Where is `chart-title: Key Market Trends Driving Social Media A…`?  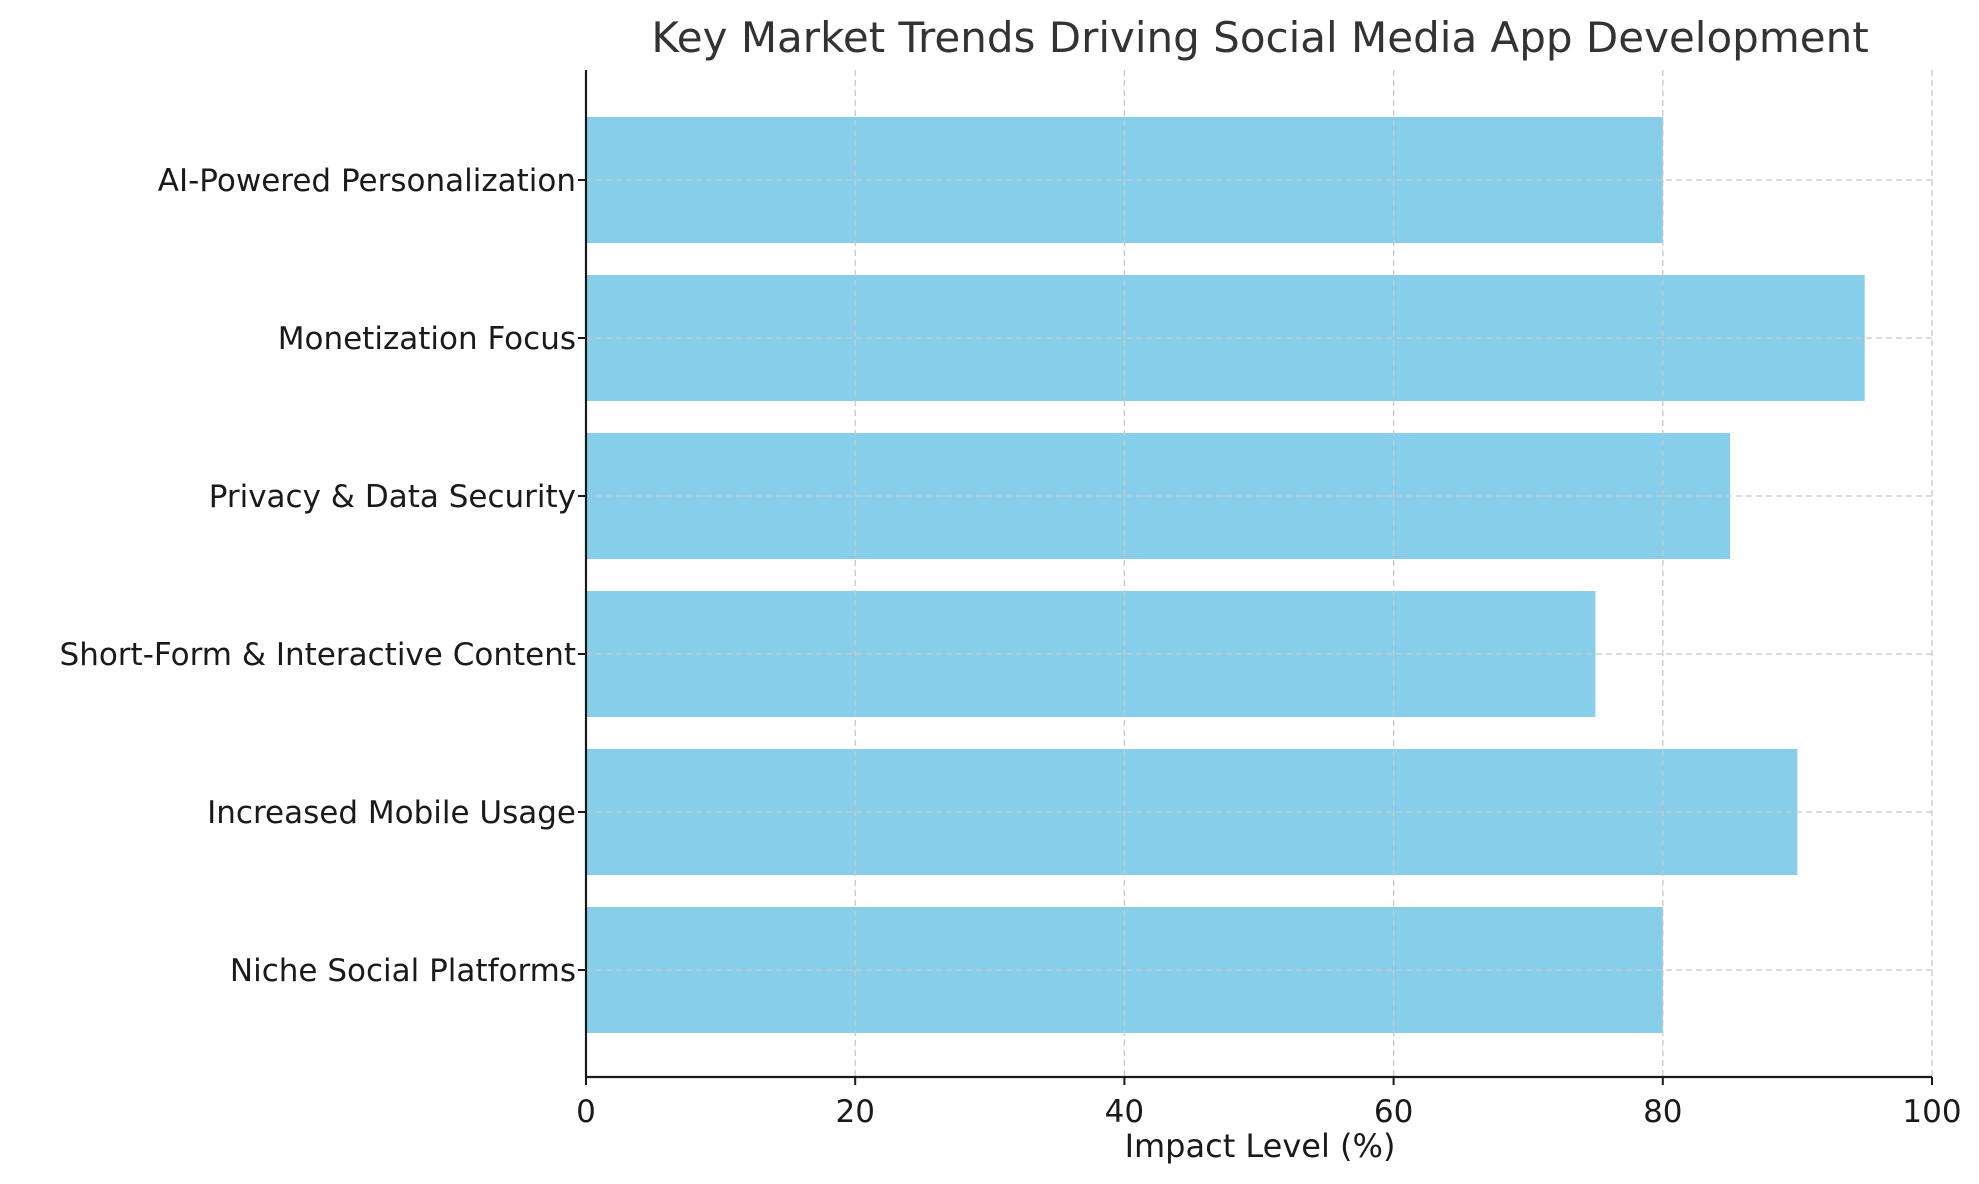
chart-title: Key Market Trends Driving Social Media A… is located at coordinates (1259, 37).